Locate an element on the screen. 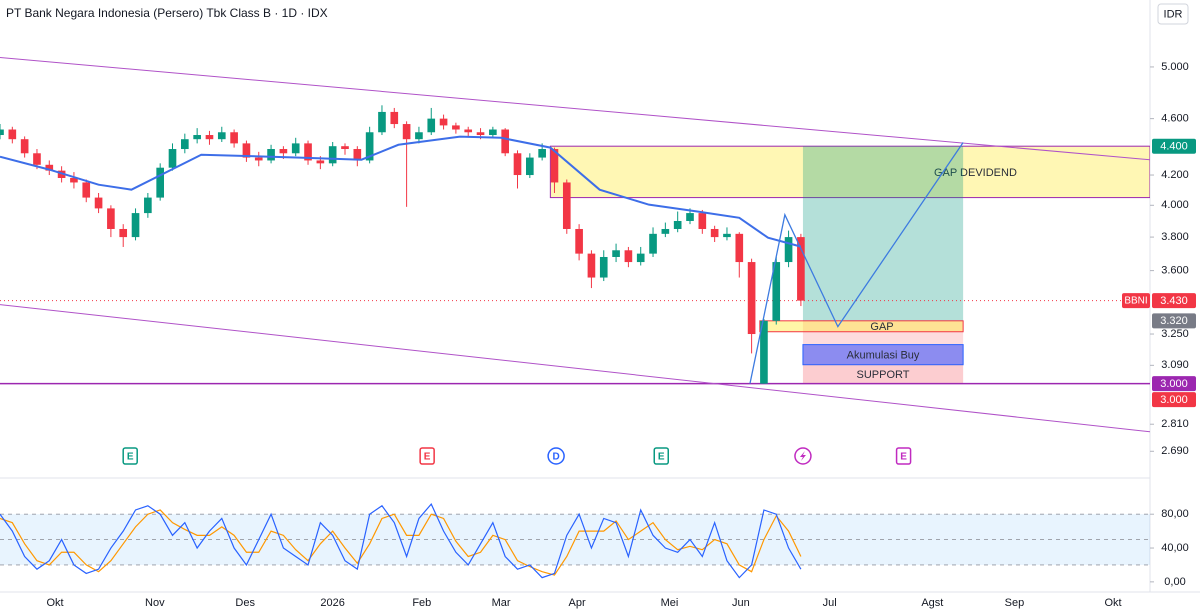 This screenshot has height=615, width=1200. zone-label: GAP DEVIDEND is located at coordinates (975, 173).